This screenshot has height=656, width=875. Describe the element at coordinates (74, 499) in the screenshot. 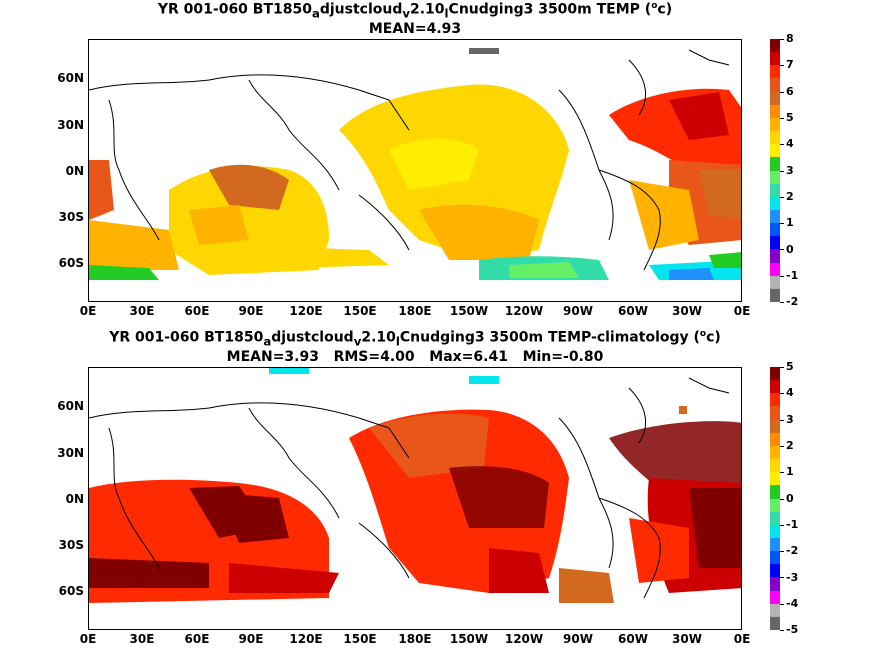

I see `bottom-lat-label: 0N` at that location.